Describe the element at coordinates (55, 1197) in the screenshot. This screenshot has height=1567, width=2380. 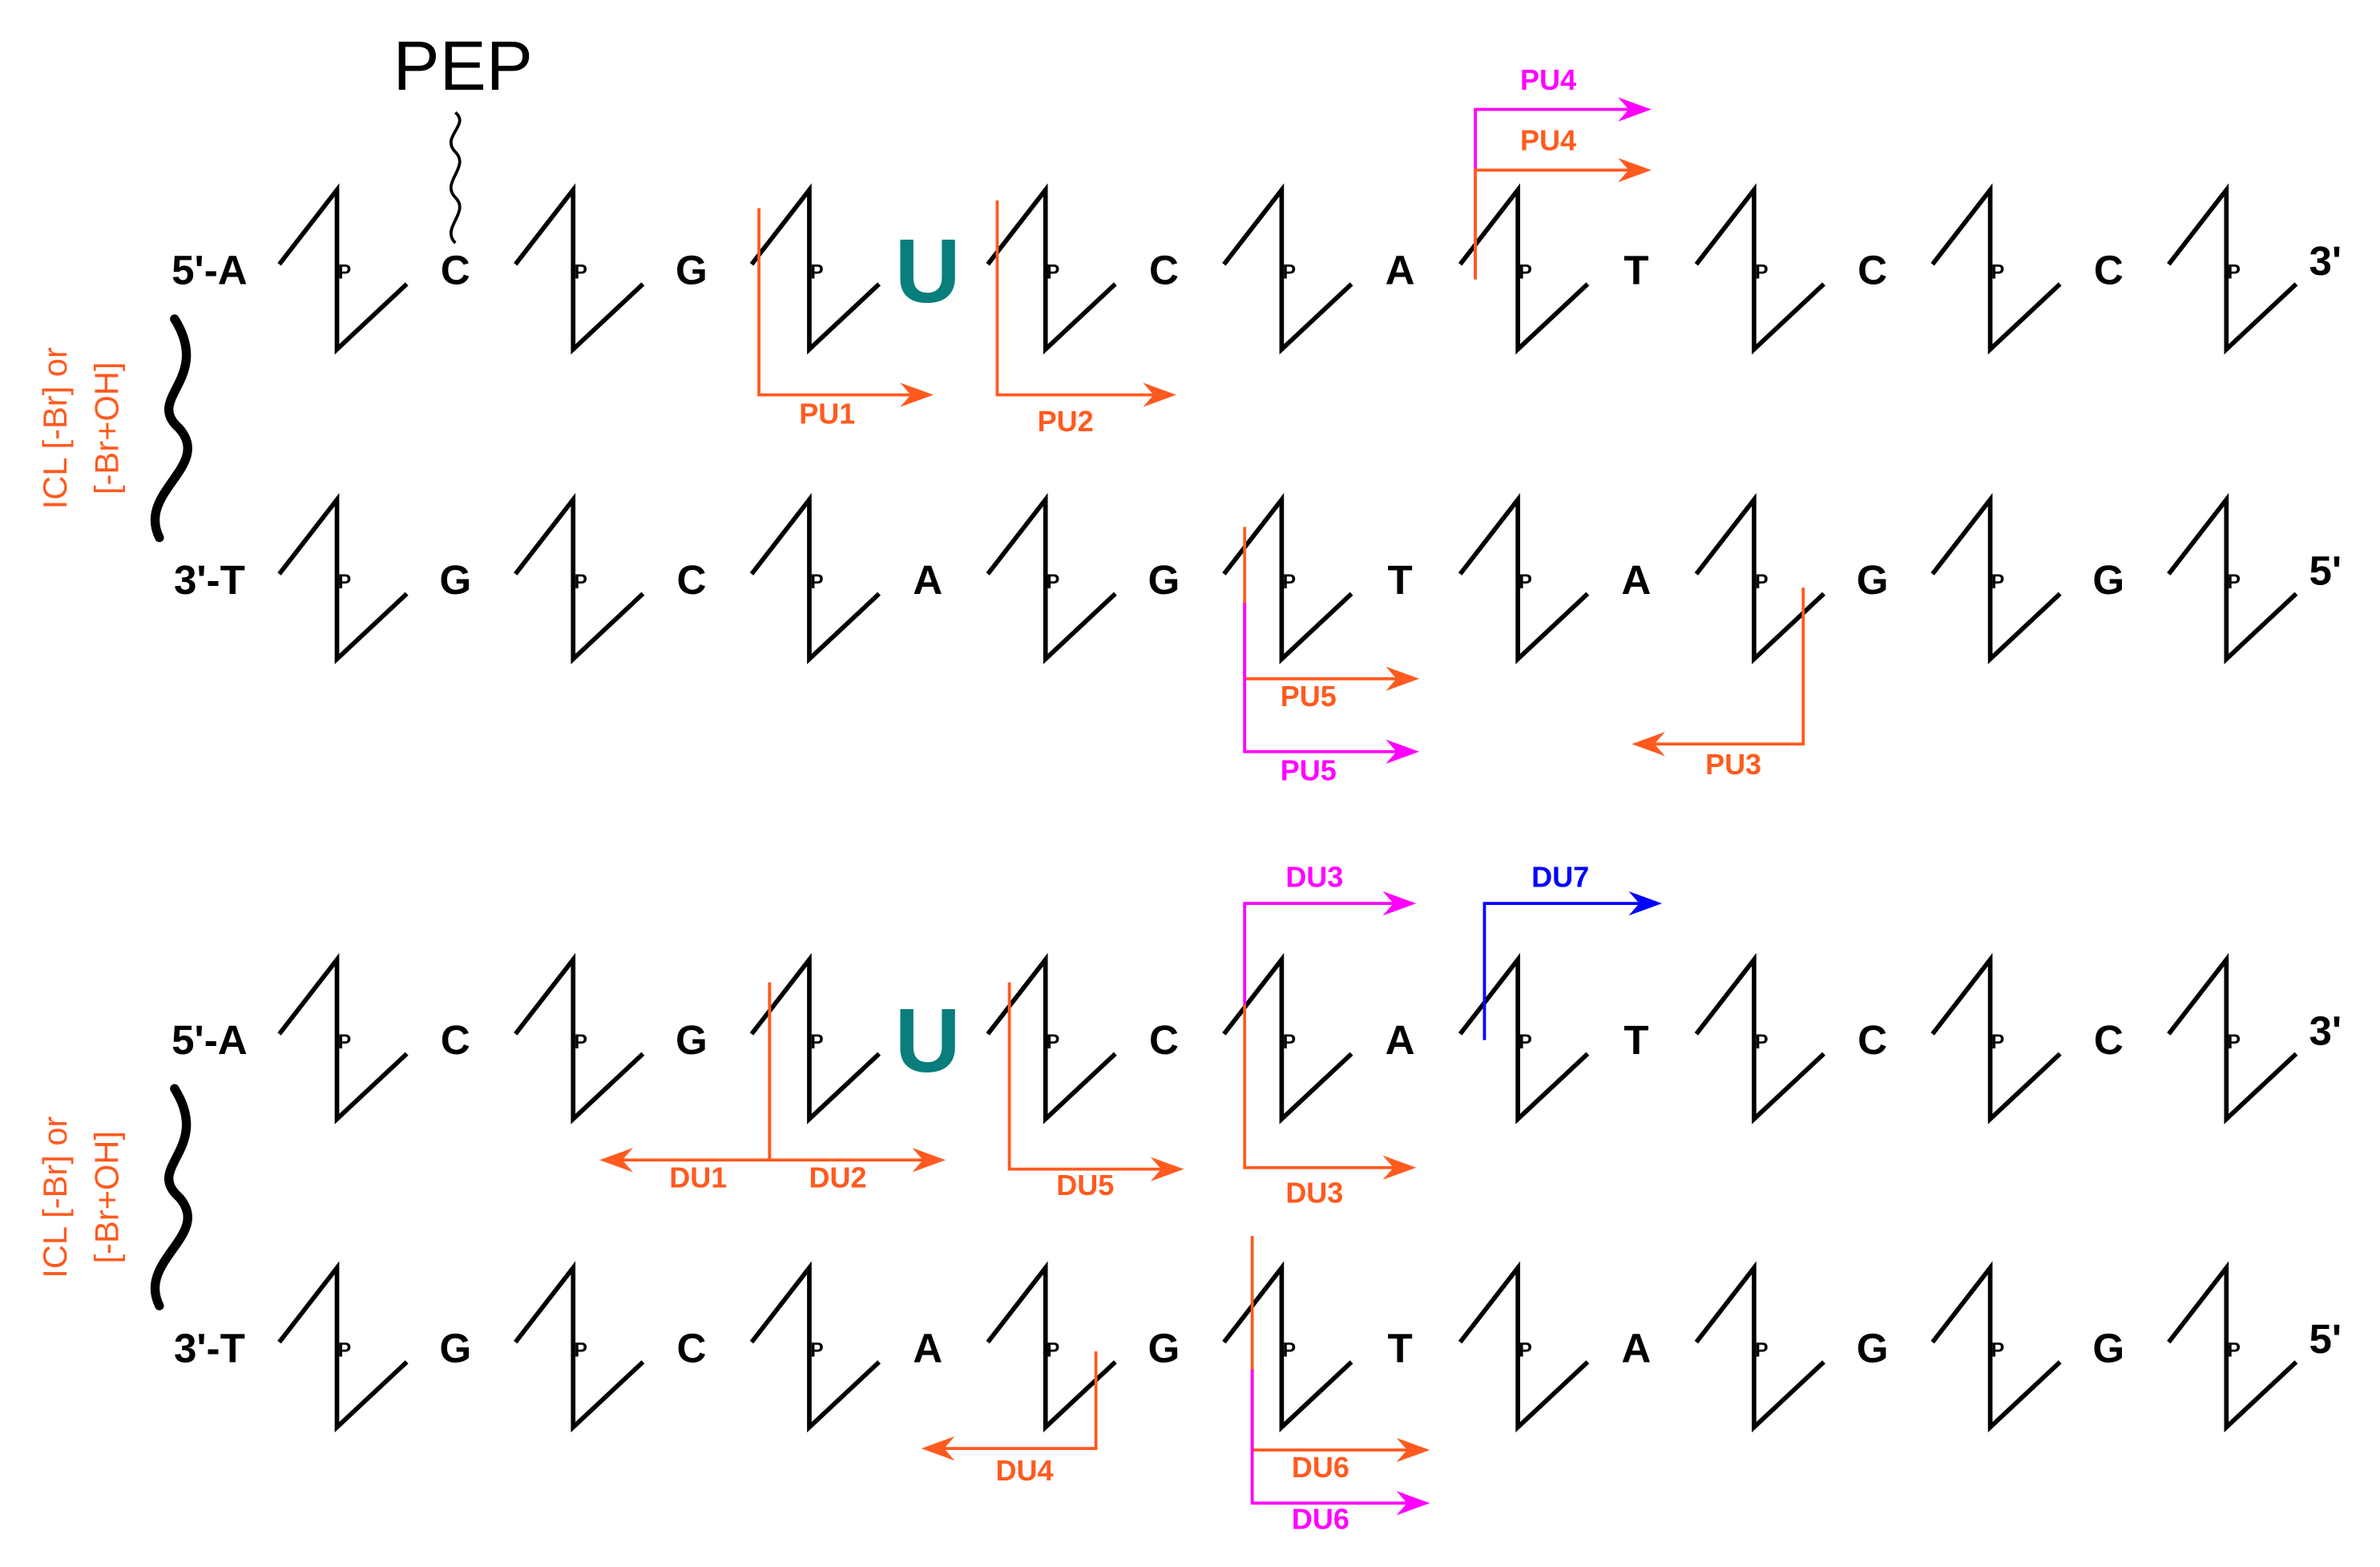
I see `crosslink-label: ICL [-Br] or` at that location.